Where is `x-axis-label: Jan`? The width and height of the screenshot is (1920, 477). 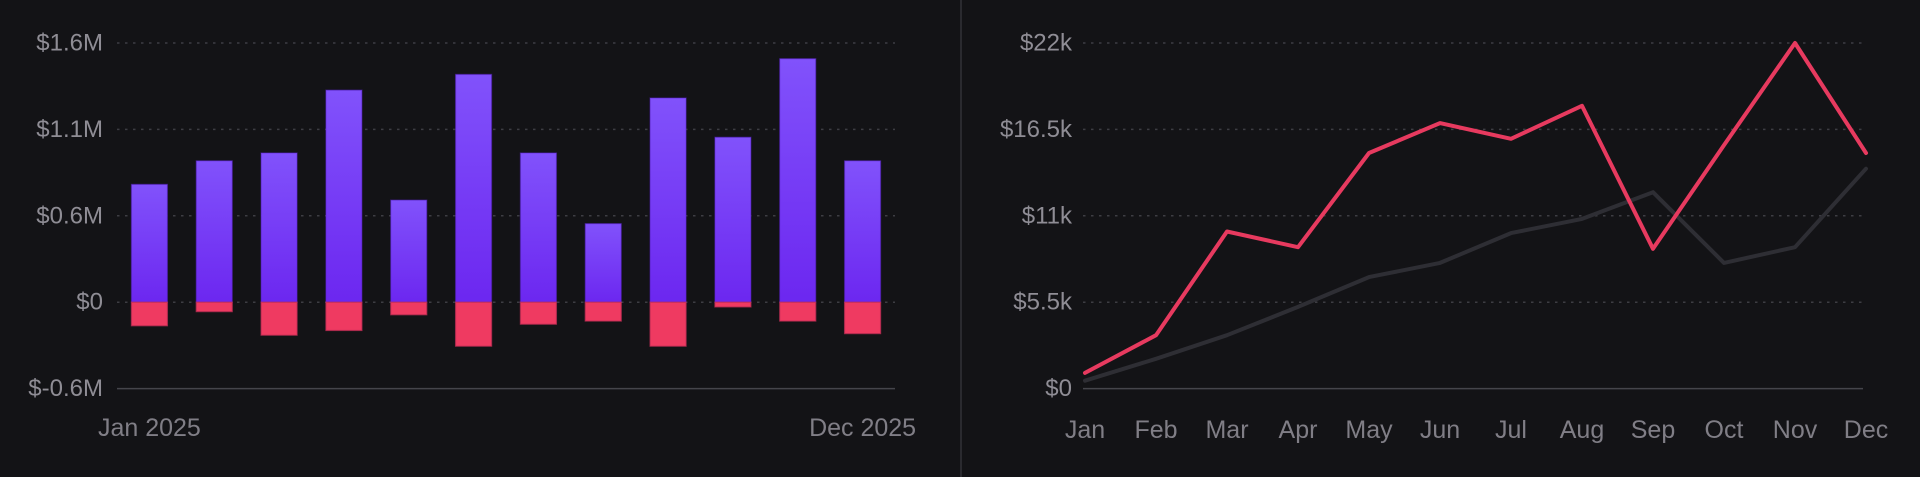 x-axis-label: Jan is located at coordinates (1085, 430).